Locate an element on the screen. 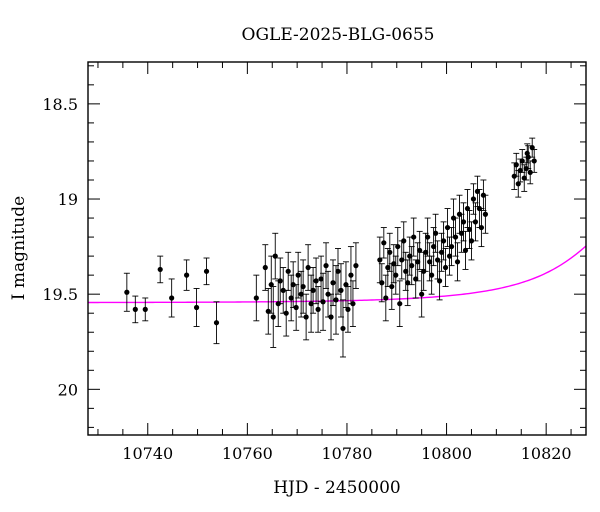 The height and width of the screenshot is (512, 600). y-tick-label: 19.5 is located at coordinates (60, 294).